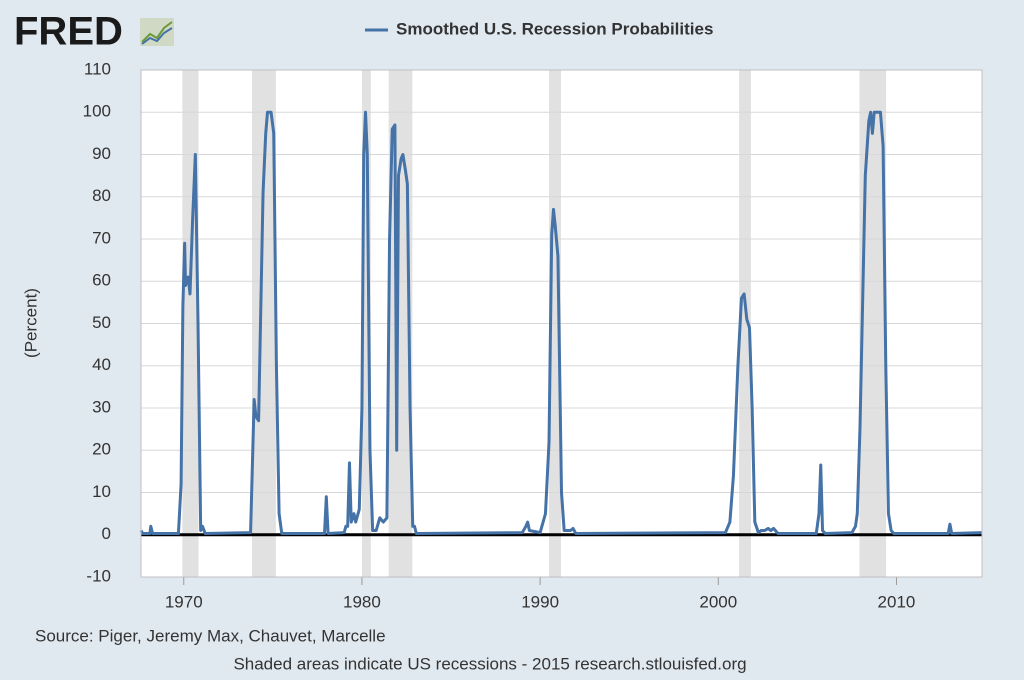 Image resolution: width=1024 pixels, height=680 pixels. What do you see at coordinates (97, 111) in the screenshot?
I see `y-tick-label: 100` at bounding box center [97, 111].